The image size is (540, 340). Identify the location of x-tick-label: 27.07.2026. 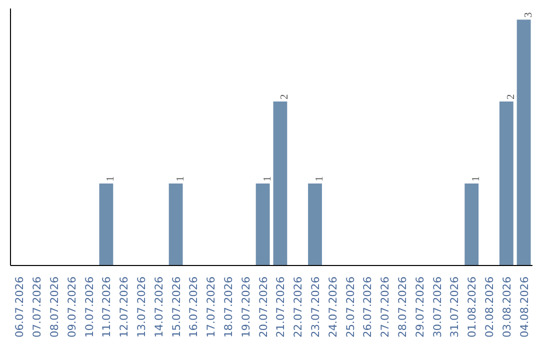
(385, 307).